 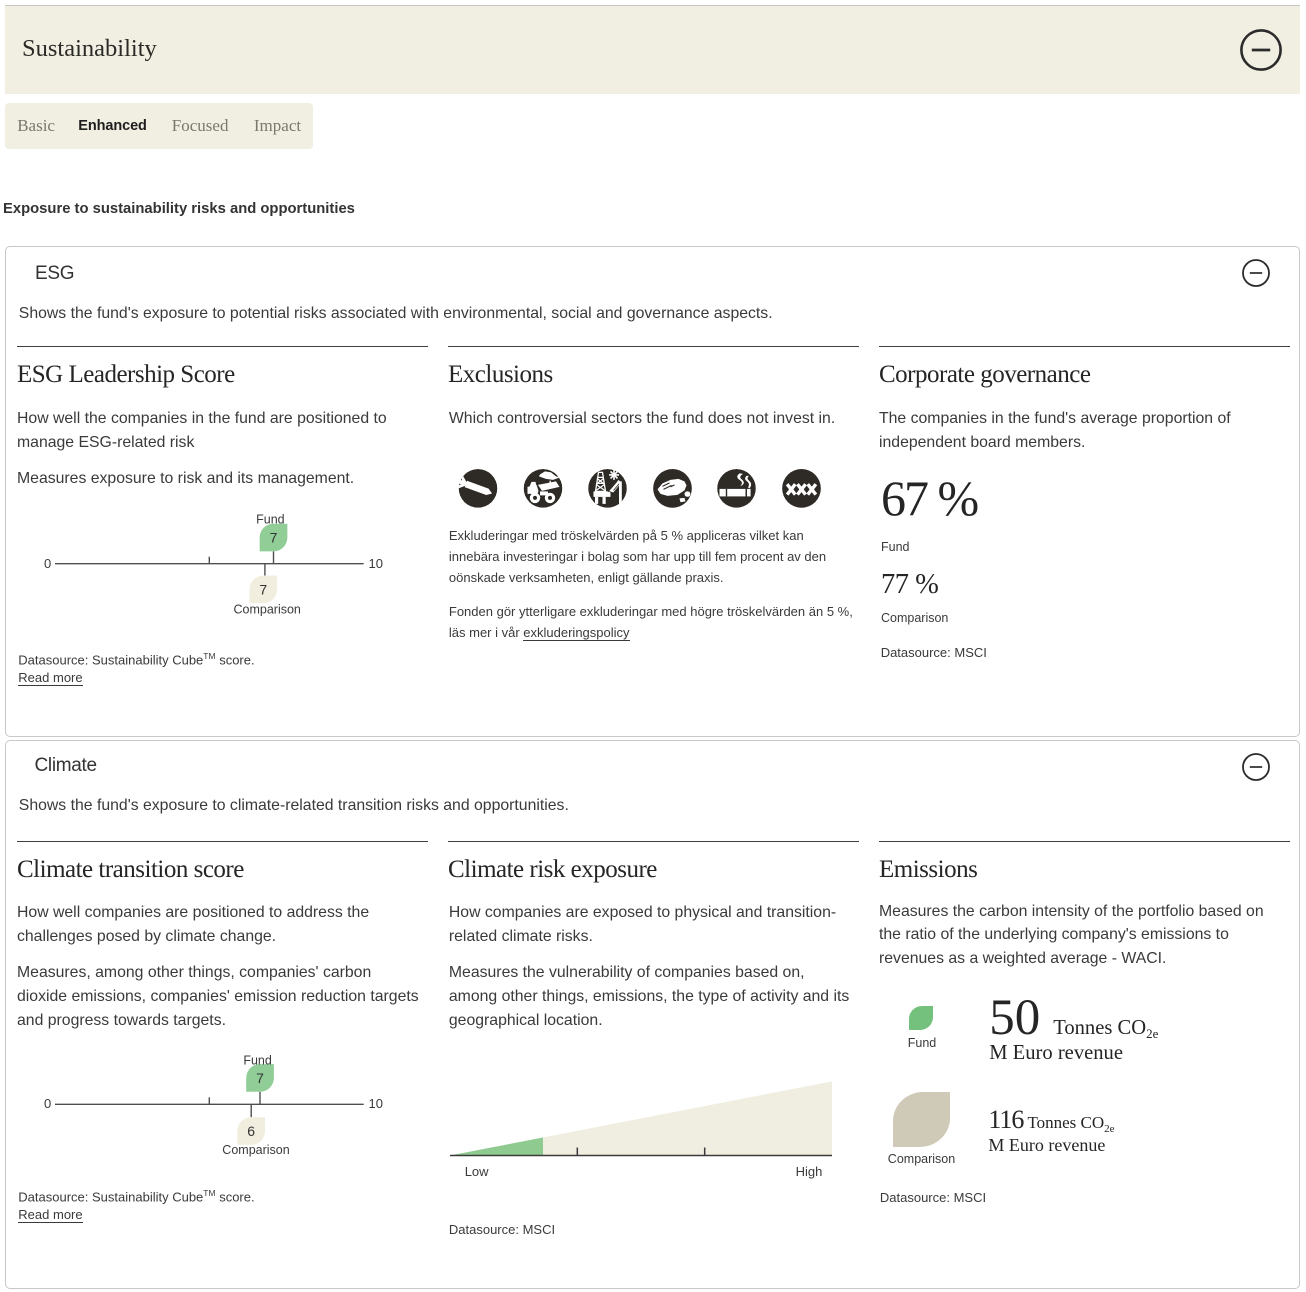 What do you see at coordinates (251, 1131) in the screenshot?
I see `svg-text: 6` at bounding box center [251, 1131].